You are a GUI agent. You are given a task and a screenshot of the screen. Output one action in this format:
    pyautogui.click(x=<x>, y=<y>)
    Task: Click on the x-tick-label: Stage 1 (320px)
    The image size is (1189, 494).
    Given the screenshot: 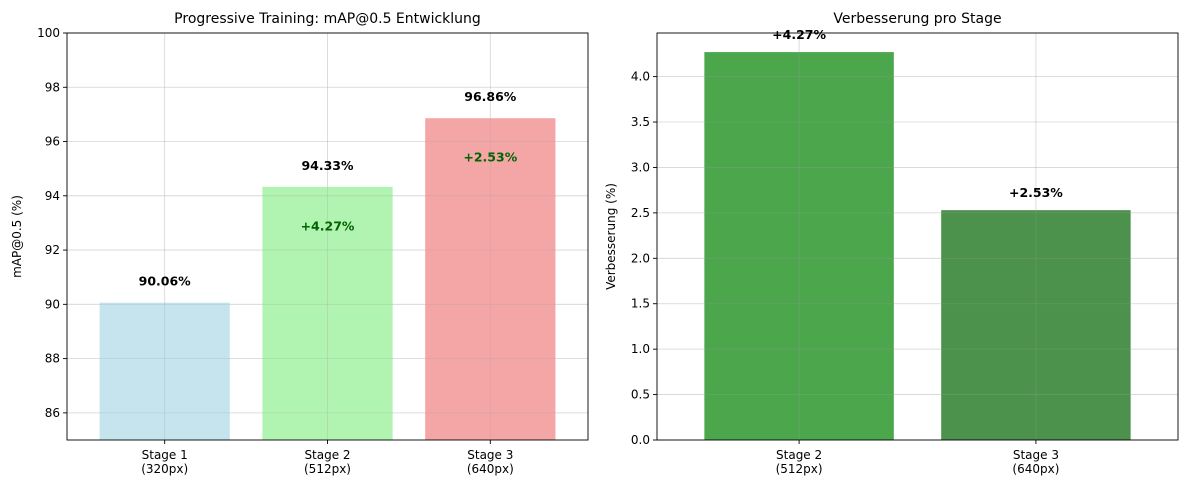 What is the action you would take?
    pyautogui.click(x=164, y=462)
    